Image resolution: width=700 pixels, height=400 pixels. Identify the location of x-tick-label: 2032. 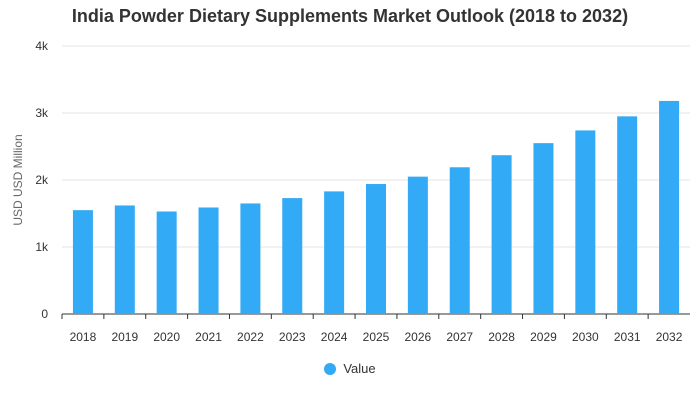
(669, 337).